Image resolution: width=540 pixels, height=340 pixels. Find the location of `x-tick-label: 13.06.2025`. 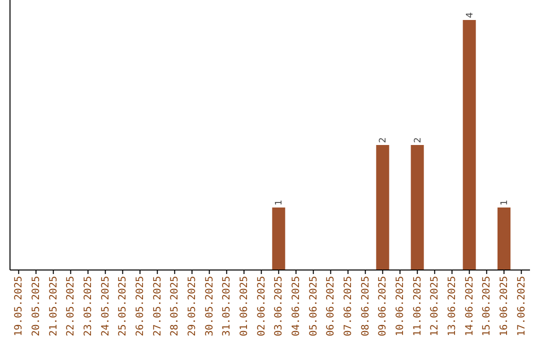

x-tick-label: 13.06.2025 is located at coordinates (452, 306).